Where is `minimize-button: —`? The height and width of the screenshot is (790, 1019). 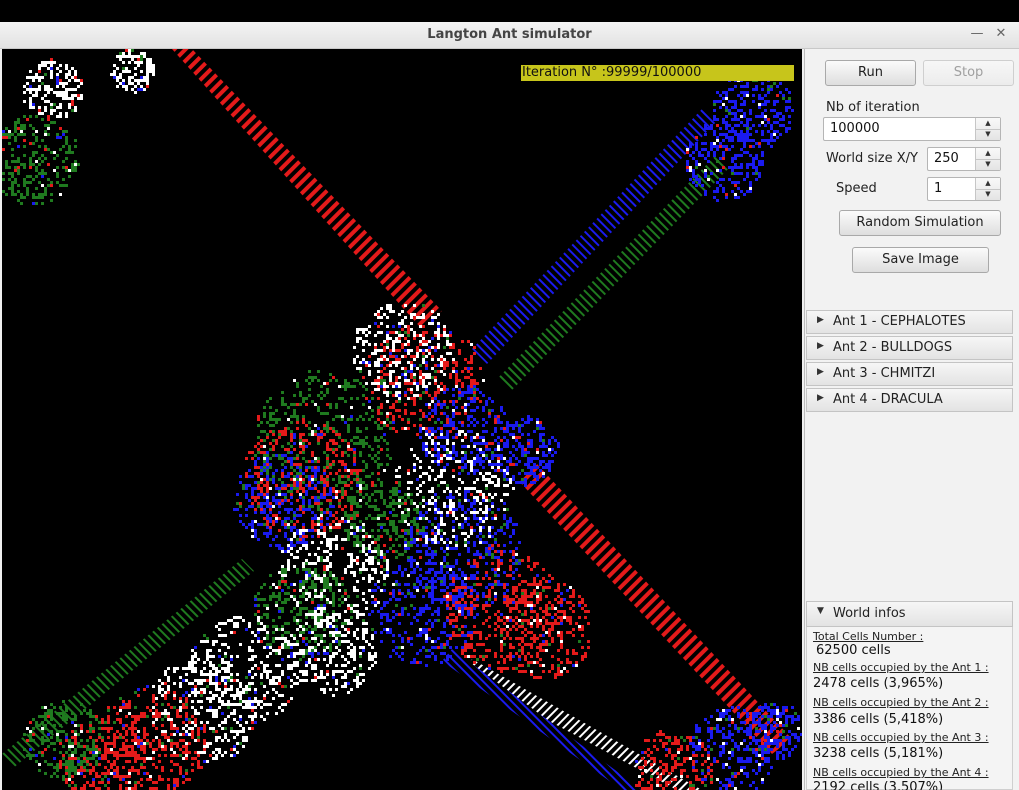
minimize-button: — is located at coordinates (977, 33).